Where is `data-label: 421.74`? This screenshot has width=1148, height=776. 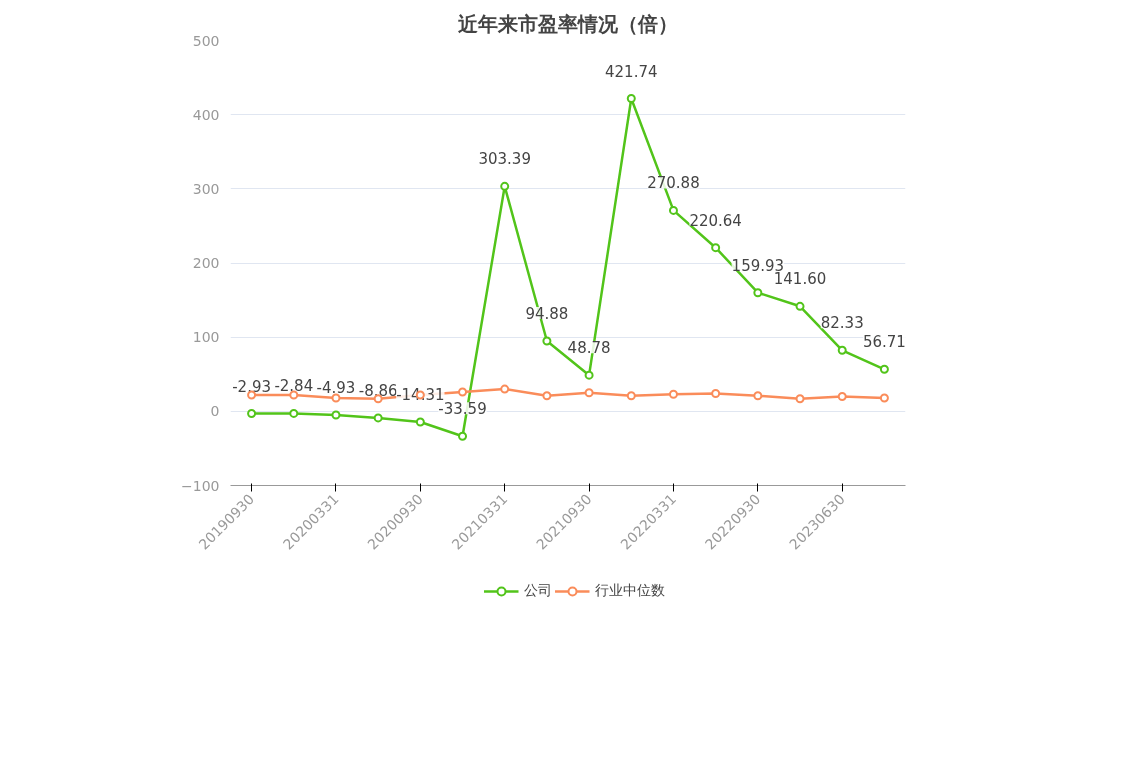 data-label: 421.74 is located at coordinates (631, 71).